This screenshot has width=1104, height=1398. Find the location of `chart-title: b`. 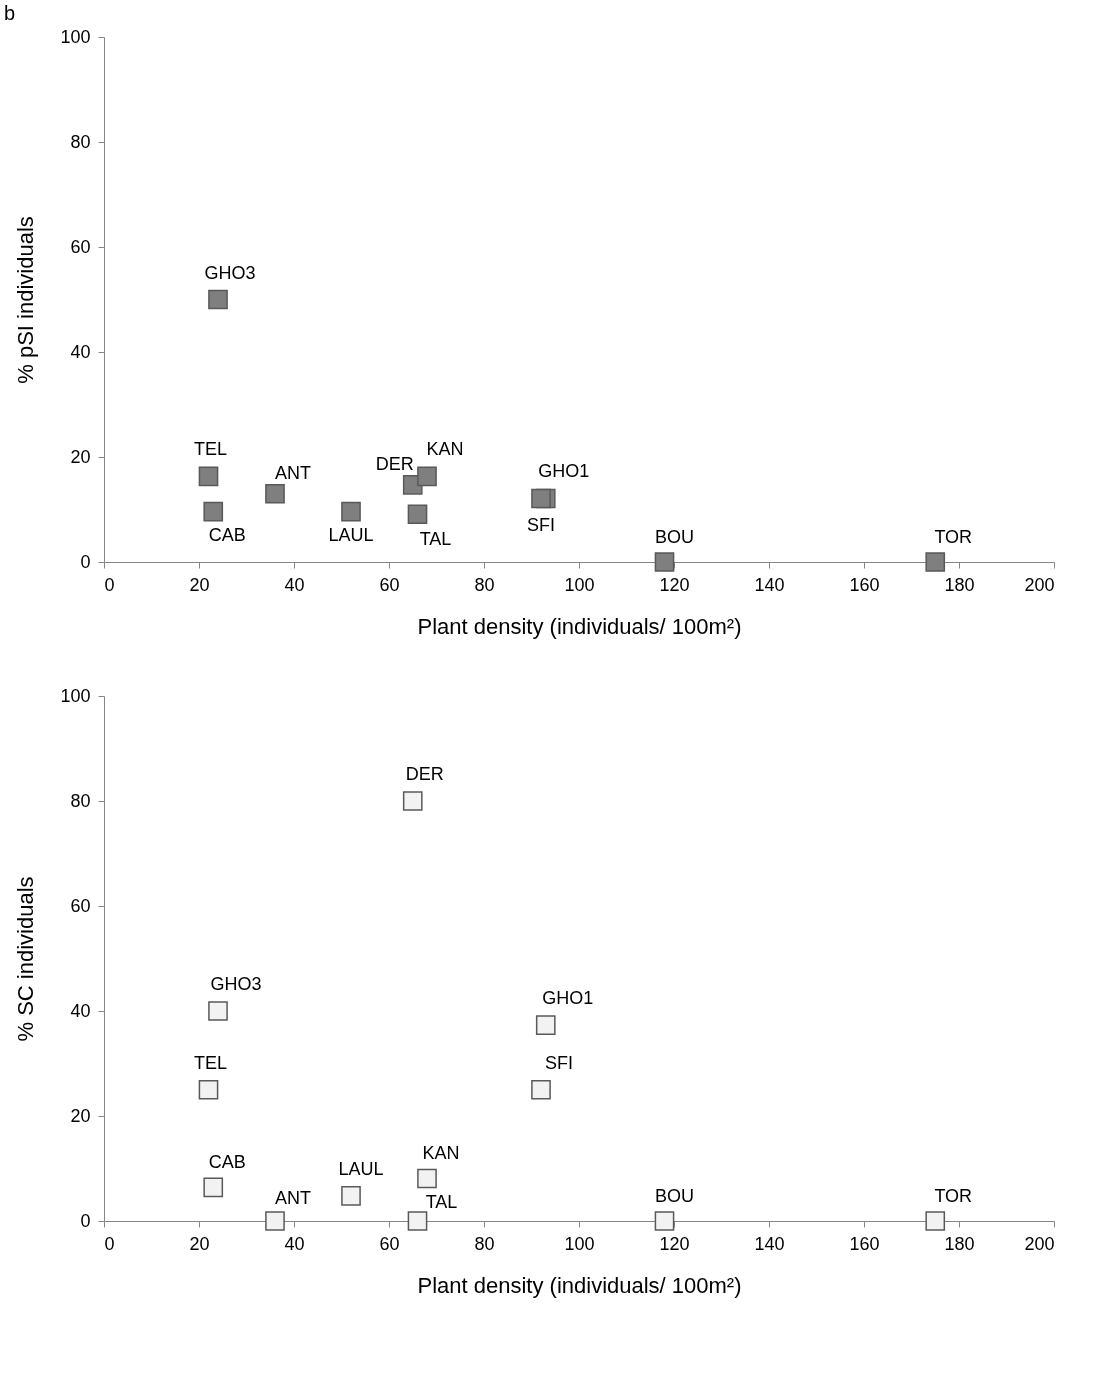

chart-title: b is located at coordinates (10, 13).